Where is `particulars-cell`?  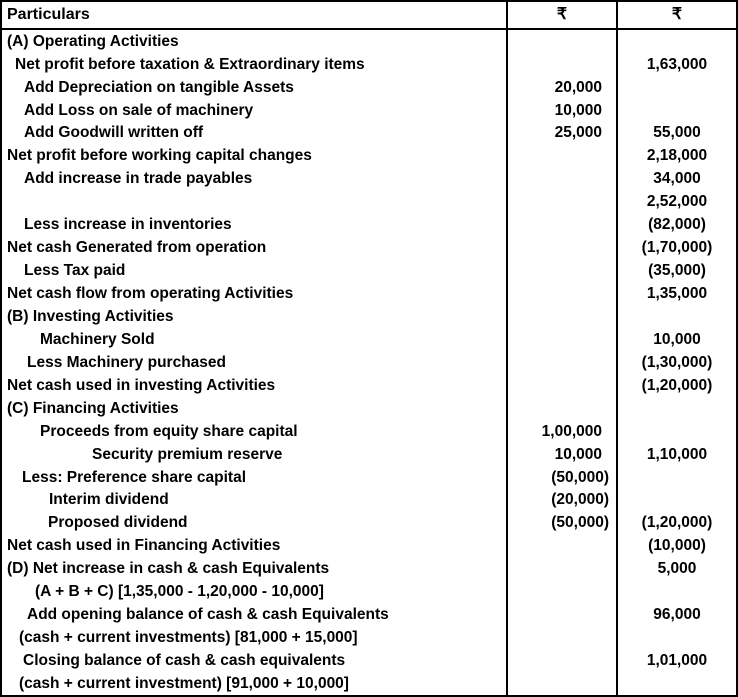 particulars-cell is located at coordinates (255, 202).